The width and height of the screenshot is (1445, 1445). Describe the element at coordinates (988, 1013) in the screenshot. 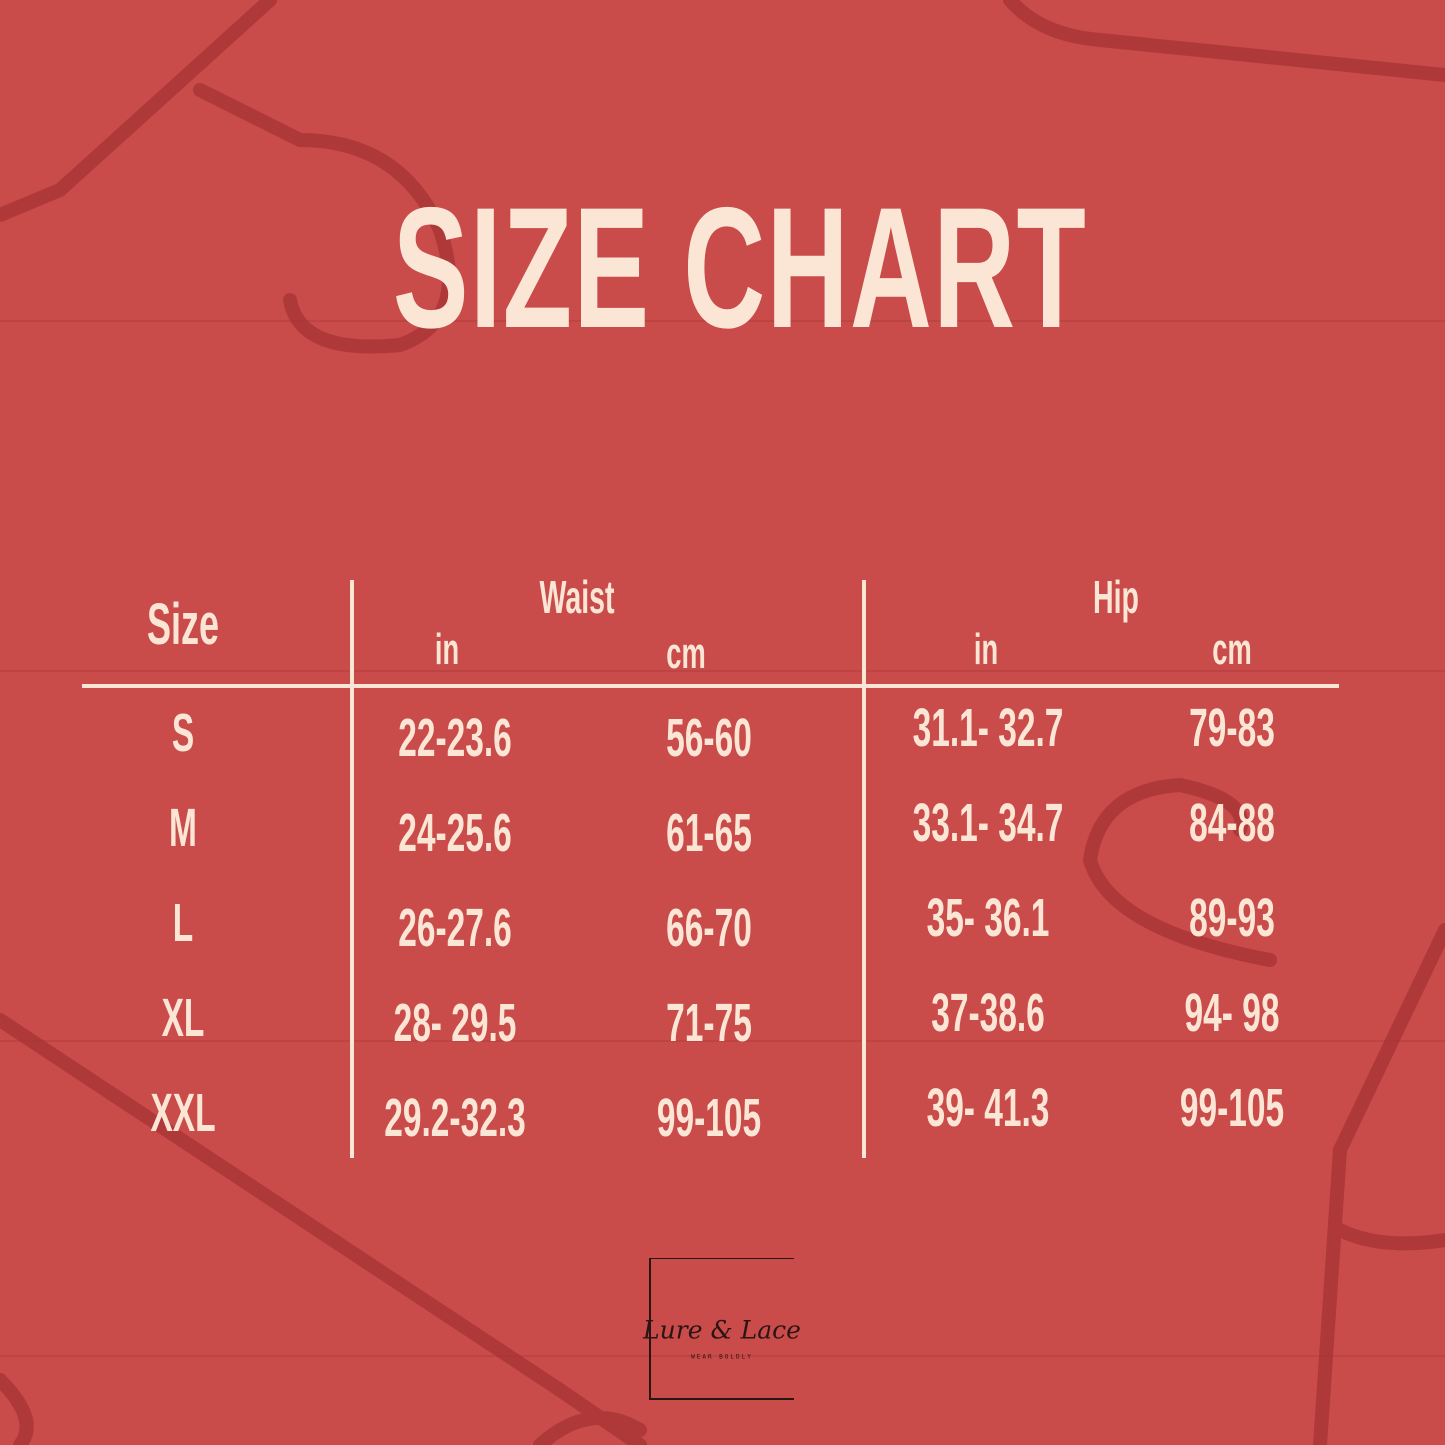

I see `hip-in-cell: 37-38.6` at that location.